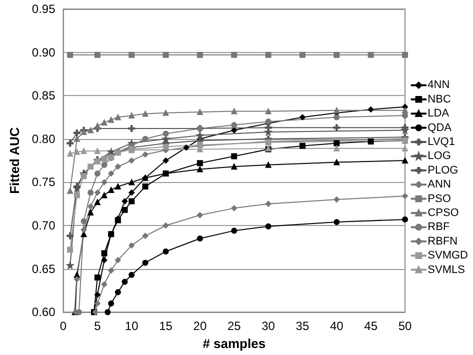  I want to click on legend-label: SVMLS, so click(446, 270).